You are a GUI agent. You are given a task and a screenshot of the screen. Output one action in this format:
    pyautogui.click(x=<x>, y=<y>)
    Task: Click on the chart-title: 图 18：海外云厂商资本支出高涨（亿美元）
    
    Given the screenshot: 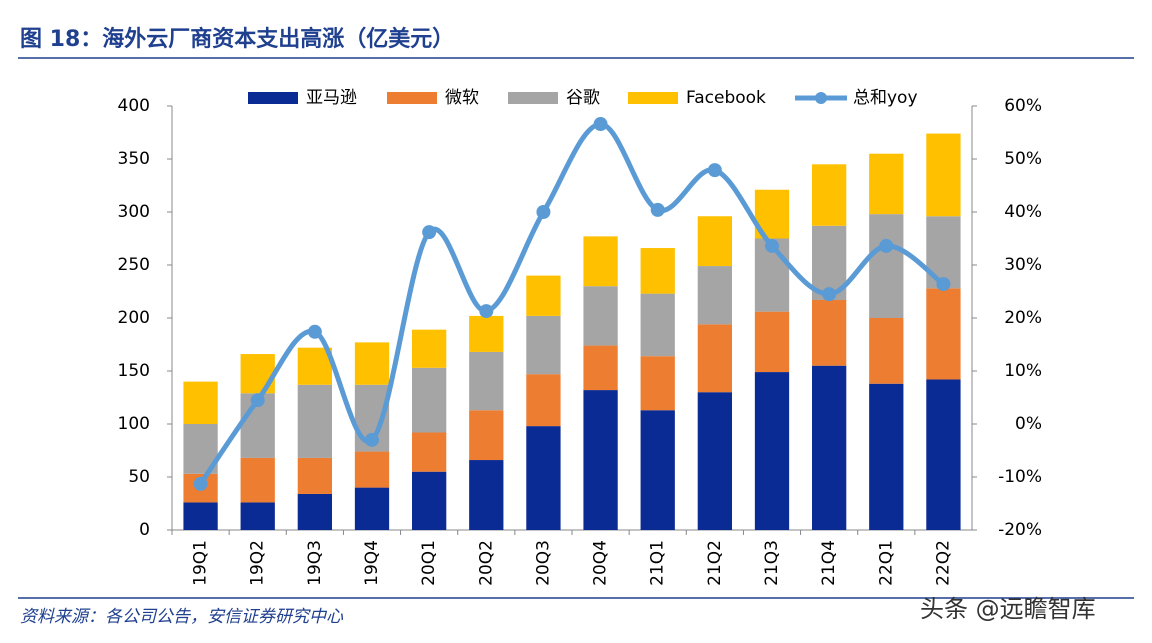 What is the action you would take?
    pyautogui.click(x=237, y=39)
    